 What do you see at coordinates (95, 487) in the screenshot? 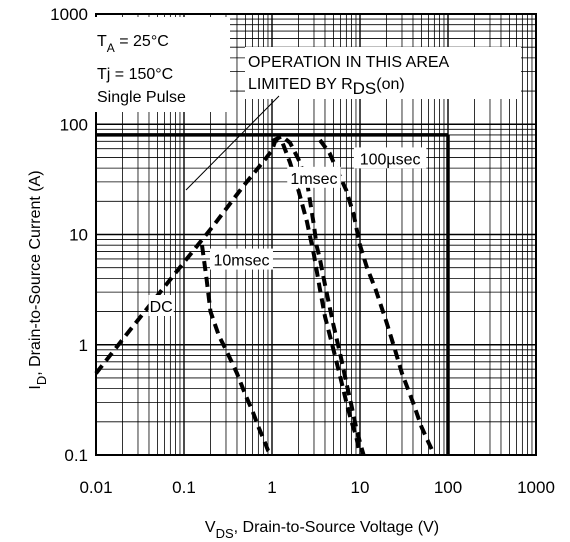
I see `x-tick-label: 0.01` at bounding box center [95, 487].